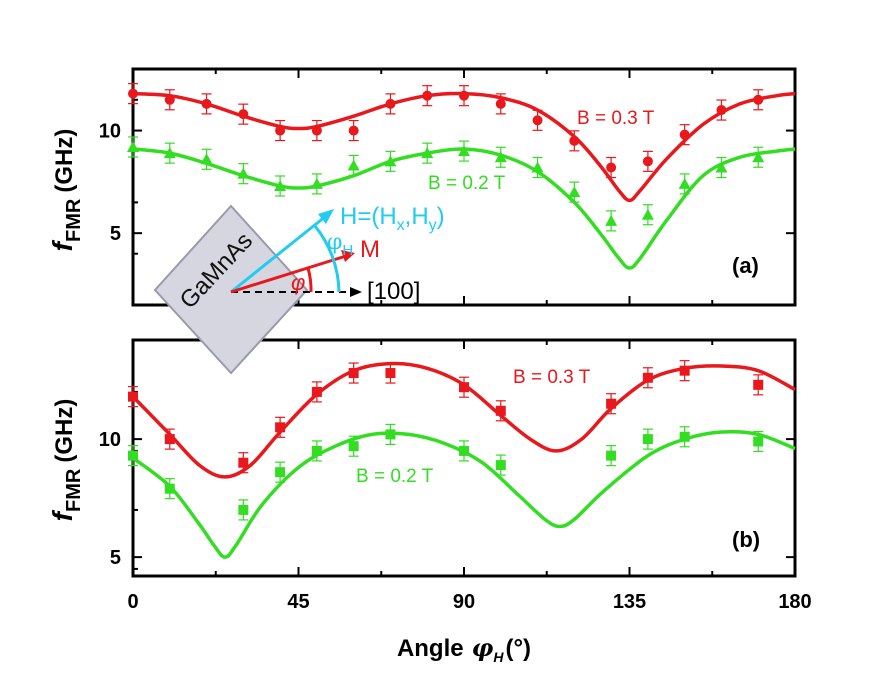  What do you see at coordinates (340, 244) in the screenshot?
I see `phi-h-label: φH` at bounding box center [340, 244].